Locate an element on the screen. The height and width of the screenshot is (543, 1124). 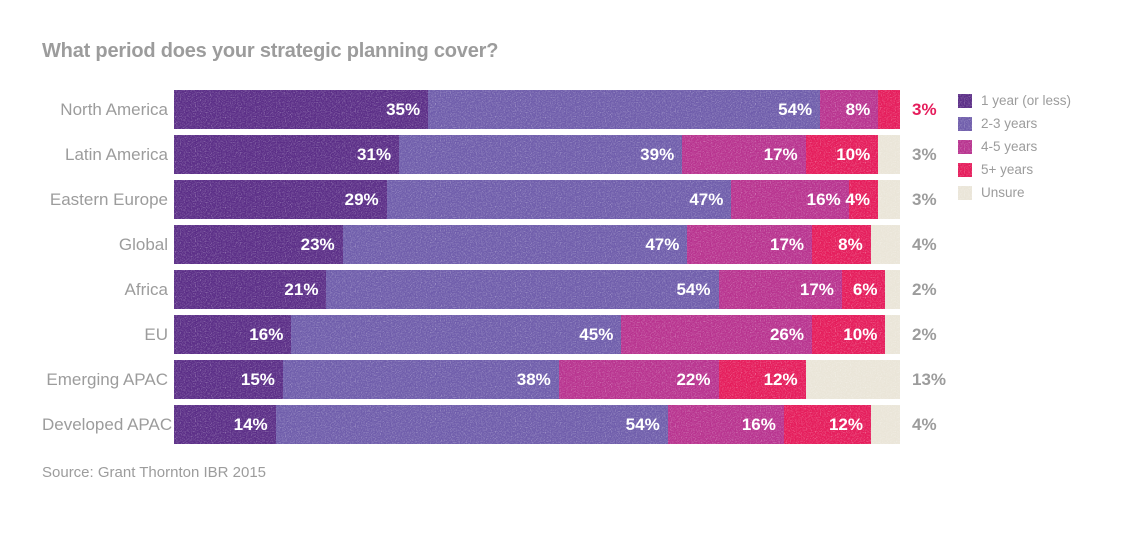
category-label: Eastern Europe is located at coordinates (108, 199).